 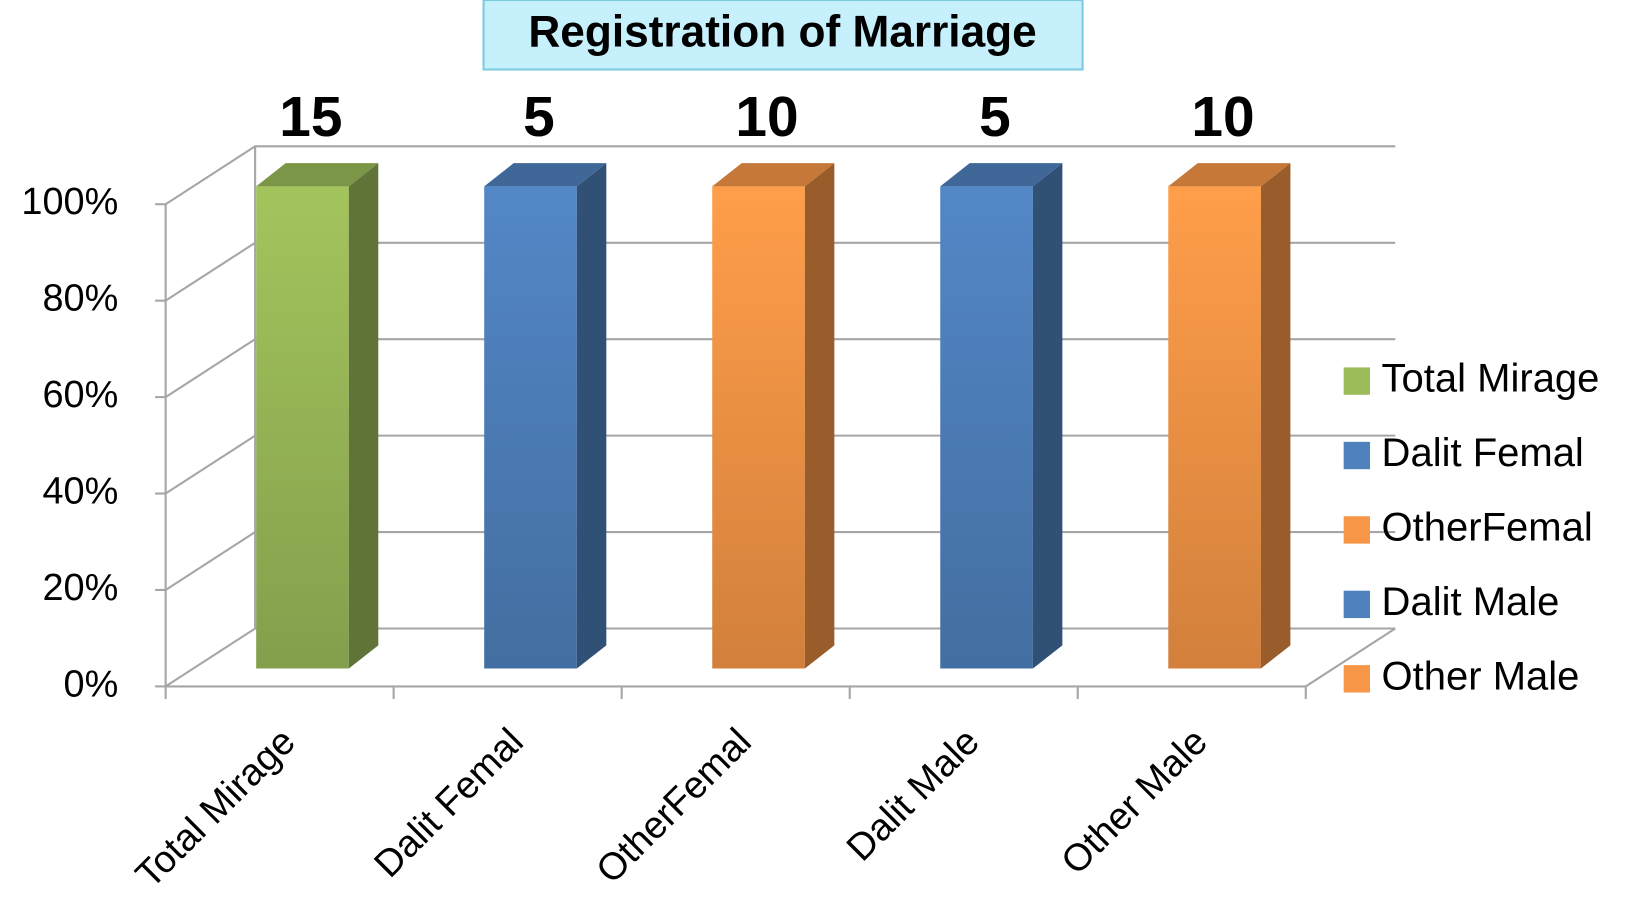 What do you see at coordinates (69, 202) in the screenshot?
I see `y-tick-label: 100%` at bounding box center [69, 202].